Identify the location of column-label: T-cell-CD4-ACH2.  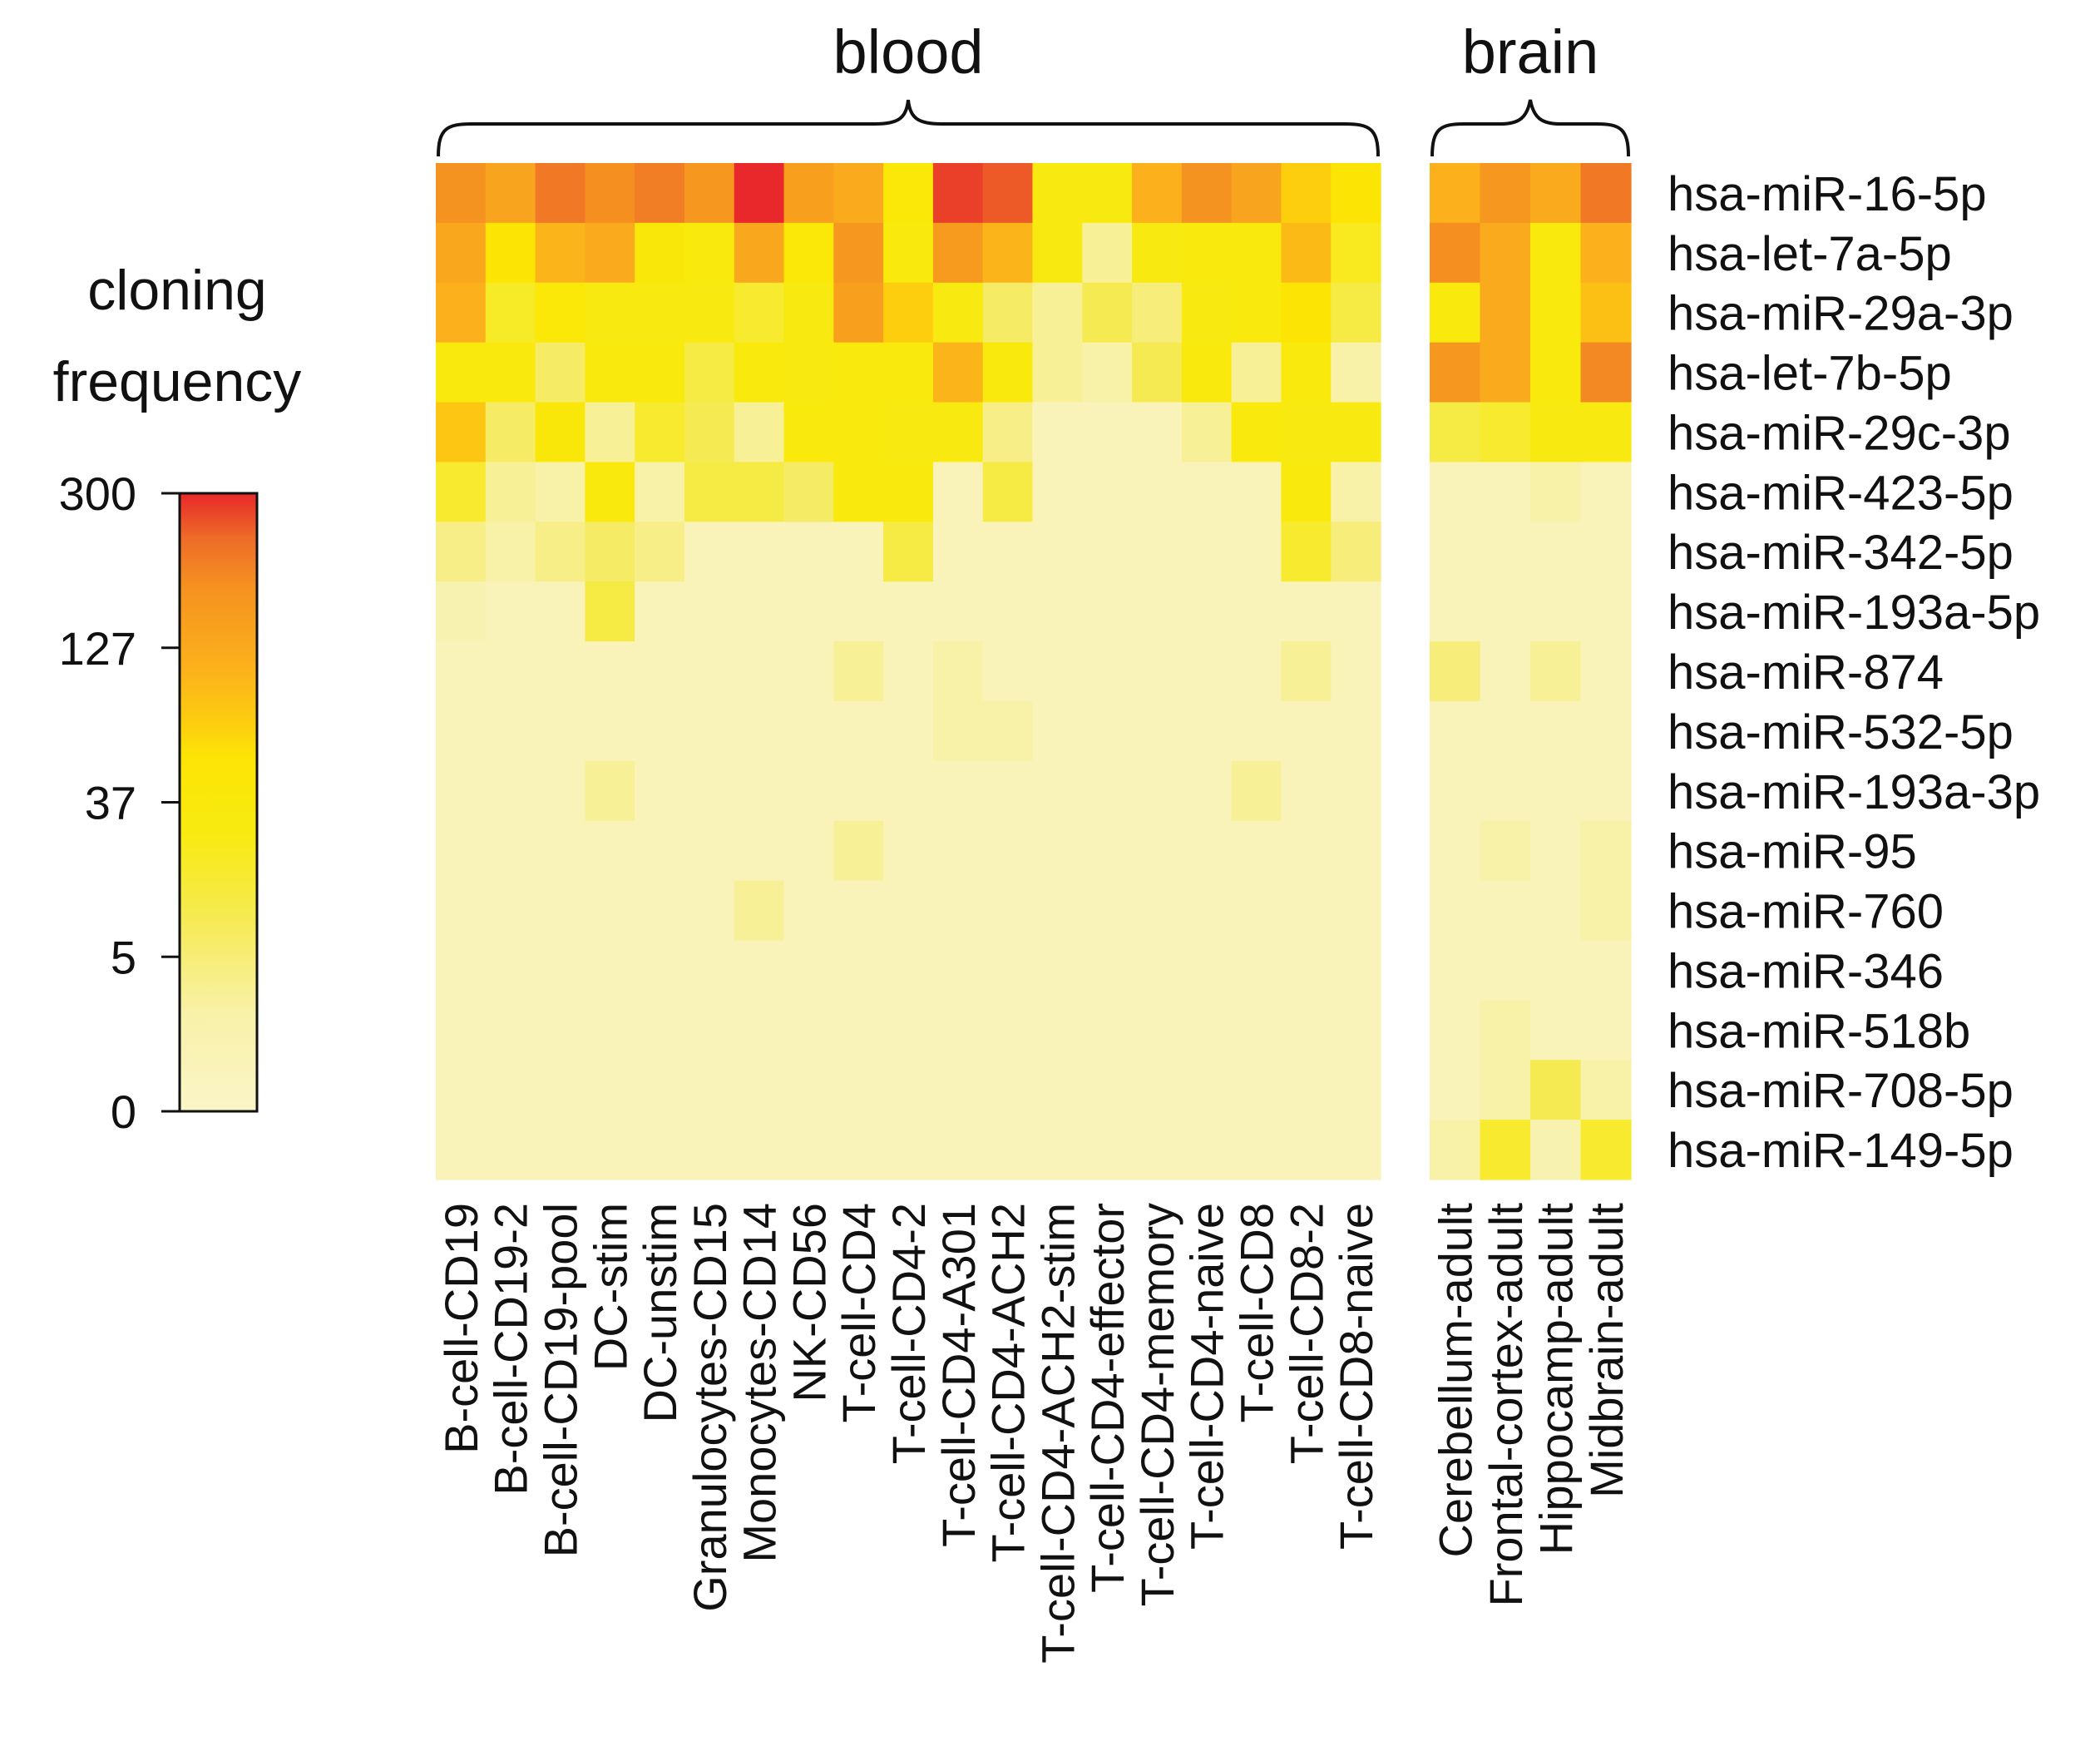
(1008, 1383).